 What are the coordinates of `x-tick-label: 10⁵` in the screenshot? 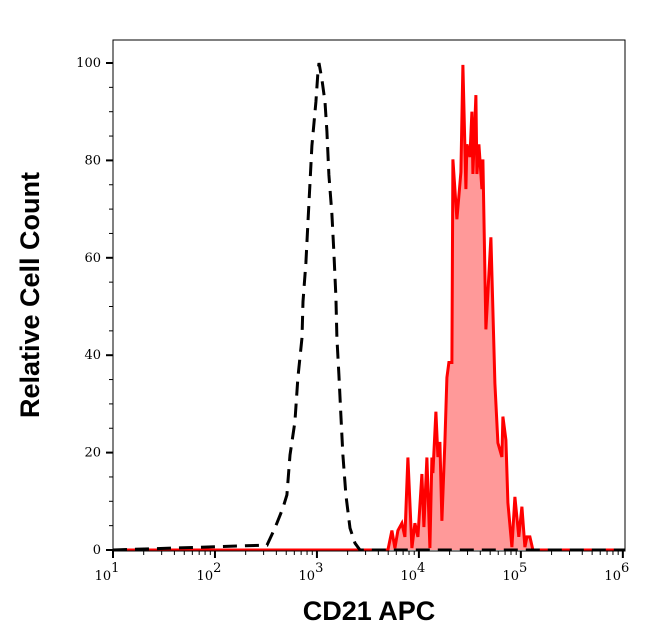 It's located at (514, 572).